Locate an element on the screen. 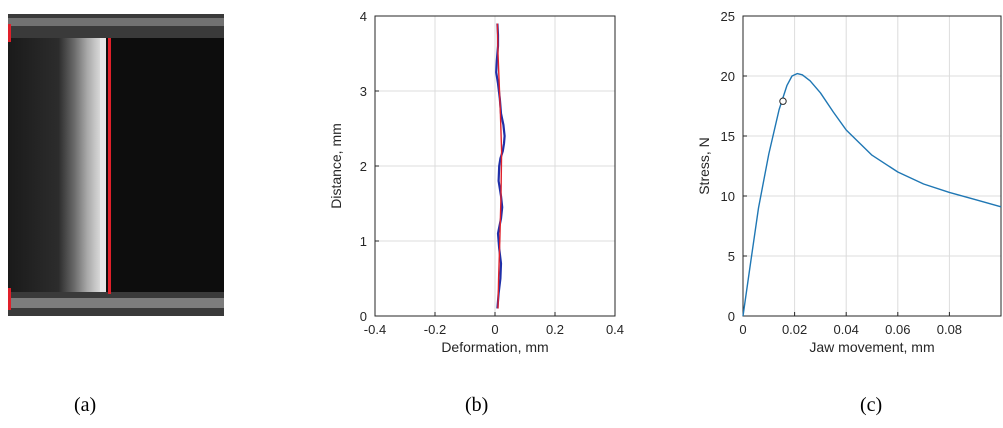 The height and width of the screenshot is (428, 1003). y-tick-label: 20 is located at coordinates (728, 76).